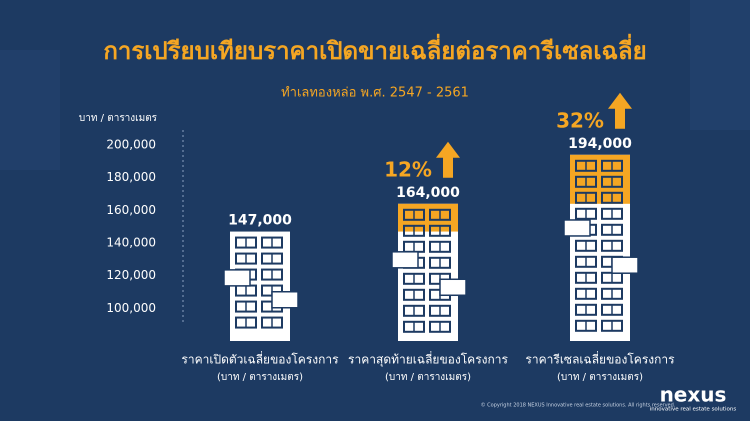 The image size is (750, 421). I want to click on annotation: 32%, so click(580, 120).